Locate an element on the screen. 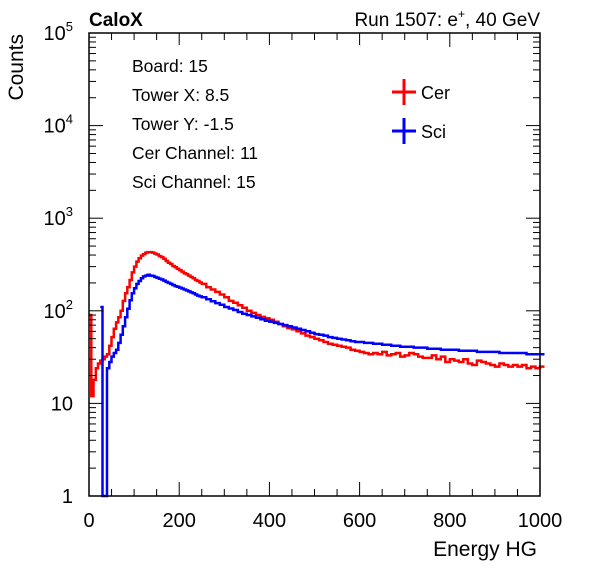  run-info-superscript: + is located at coordinates (461, 14).